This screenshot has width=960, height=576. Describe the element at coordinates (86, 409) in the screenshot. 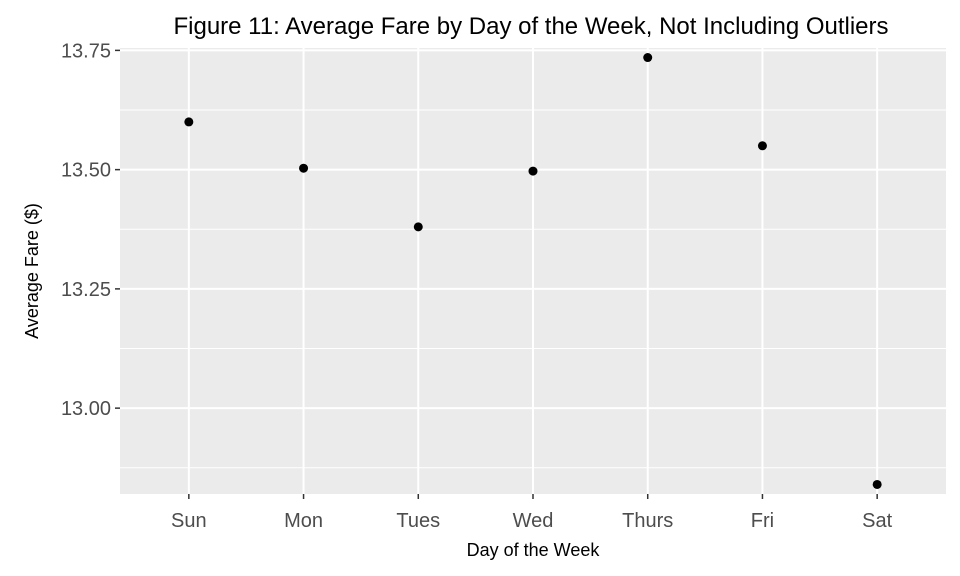

I see `y-tick-label: 13.00` at that location.